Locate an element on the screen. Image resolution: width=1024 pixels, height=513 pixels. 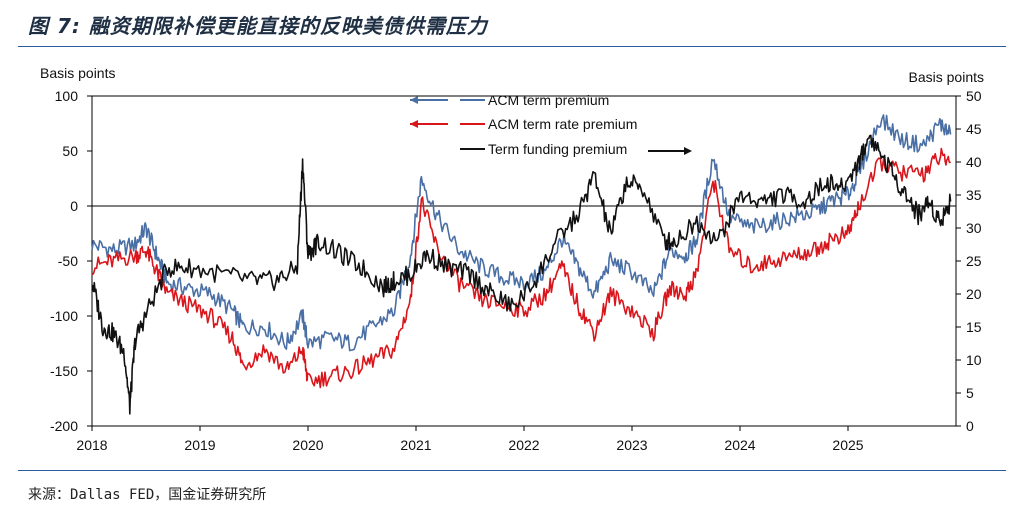
left-tick-label: -100 is located at coordinates (64, 316).